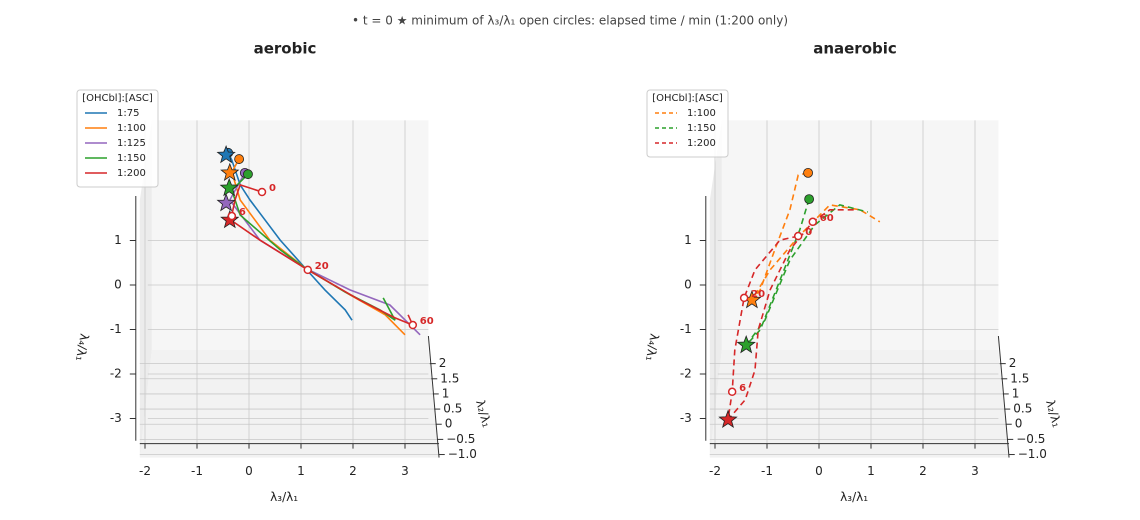 The height and width of the screenshot is (520, 1140). I want to click on legend-label: 1:75, so click(128, 113).